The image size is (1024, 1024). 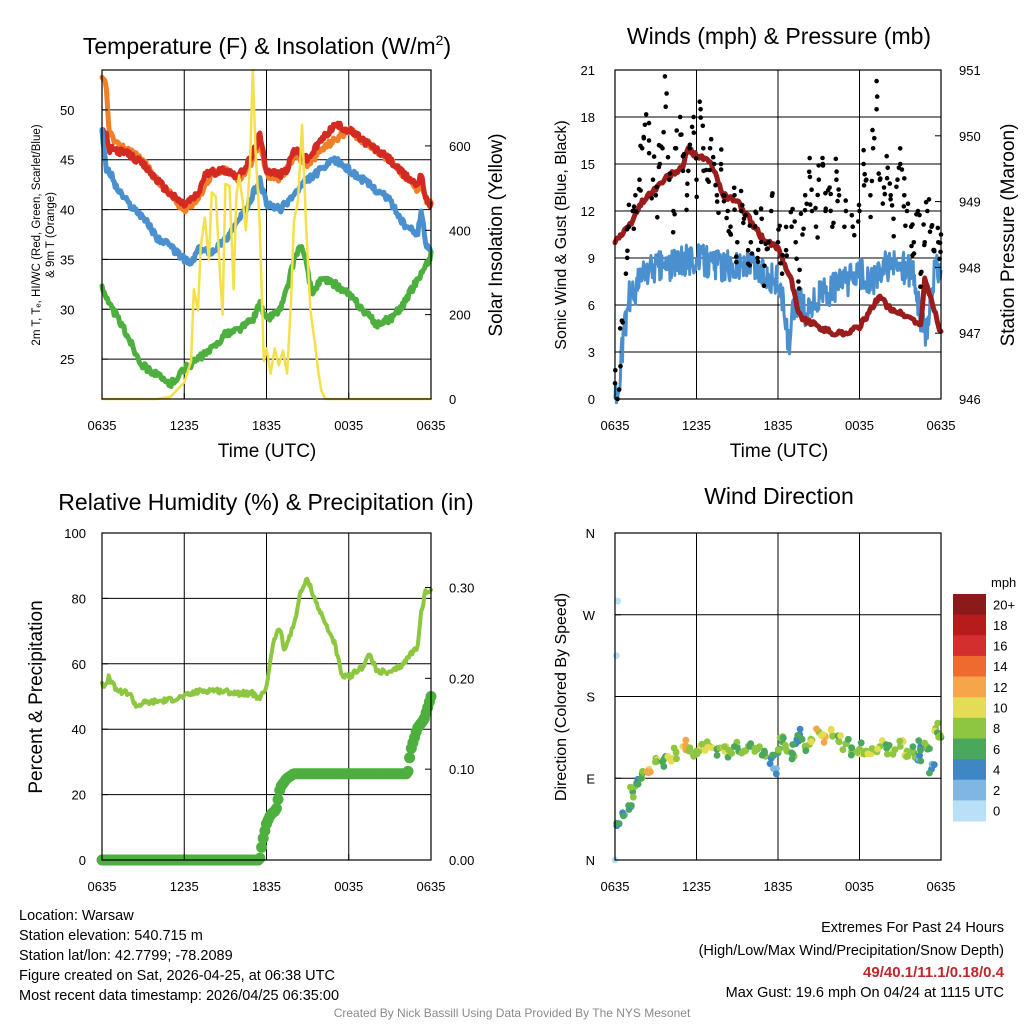 I want to click on rh-series-humidity, so click(x=266, y=642).